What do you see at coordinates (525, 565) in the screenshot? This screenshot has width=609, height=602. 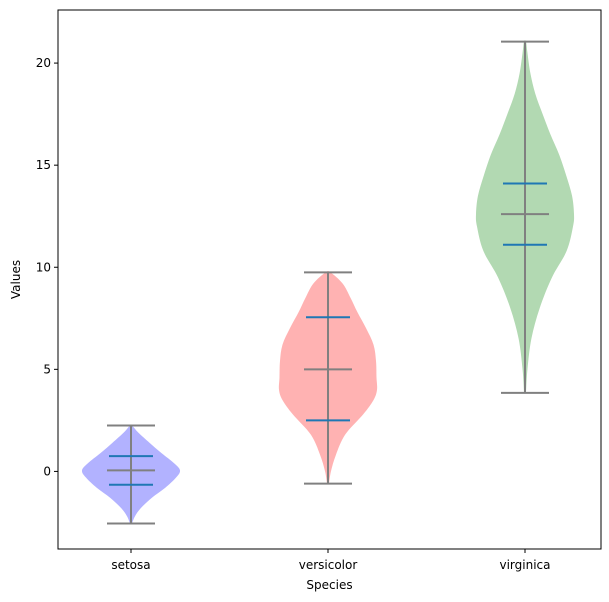 I see `x-tick-label-virginica: virginica` at bounding box center [525, 565].